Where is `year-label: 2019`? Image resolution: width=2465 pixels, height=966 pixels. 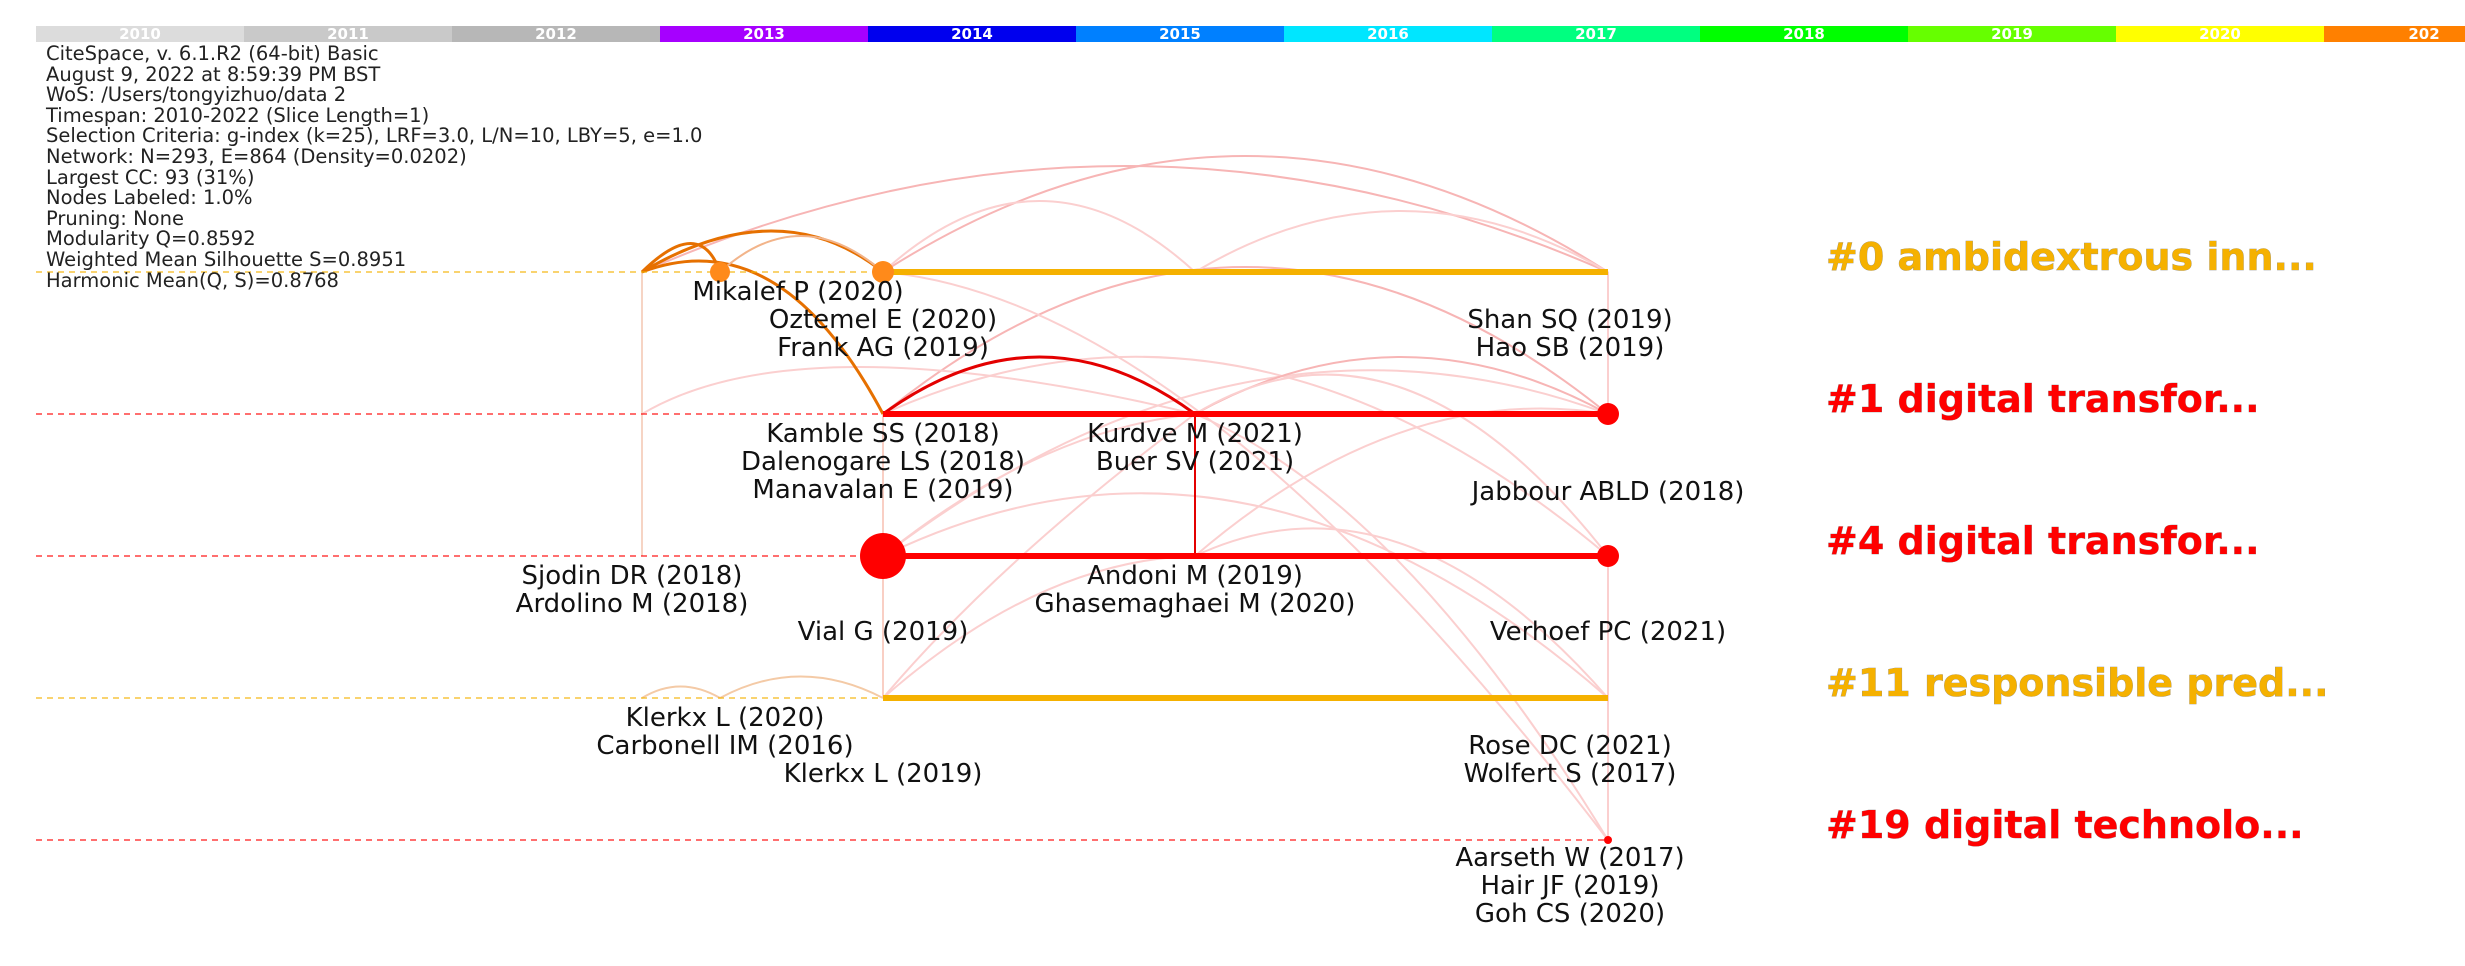
year-label: 2019 is located at coordinates (2012, 34).